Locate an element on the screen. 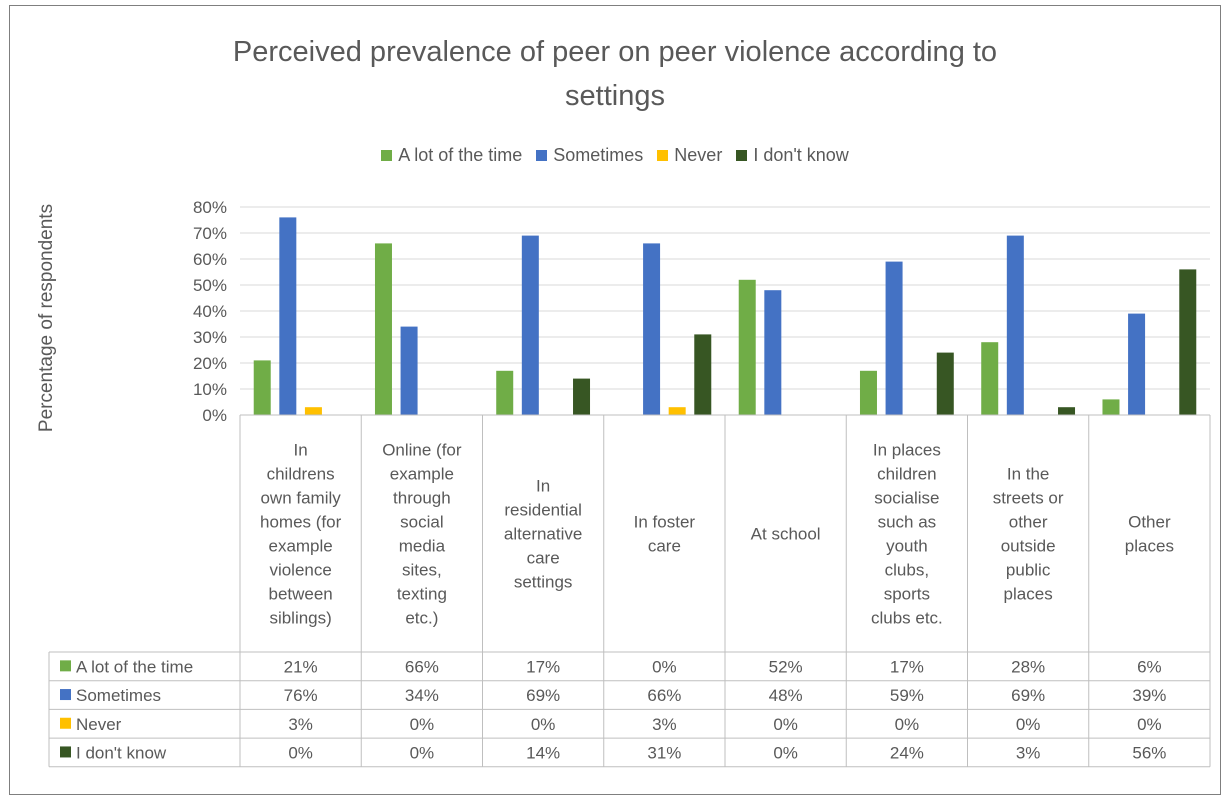 The height and width of the screenshot is (800, 1230). x-category-label: In the streets or other outside public places is located at coordinates (1028, 534).